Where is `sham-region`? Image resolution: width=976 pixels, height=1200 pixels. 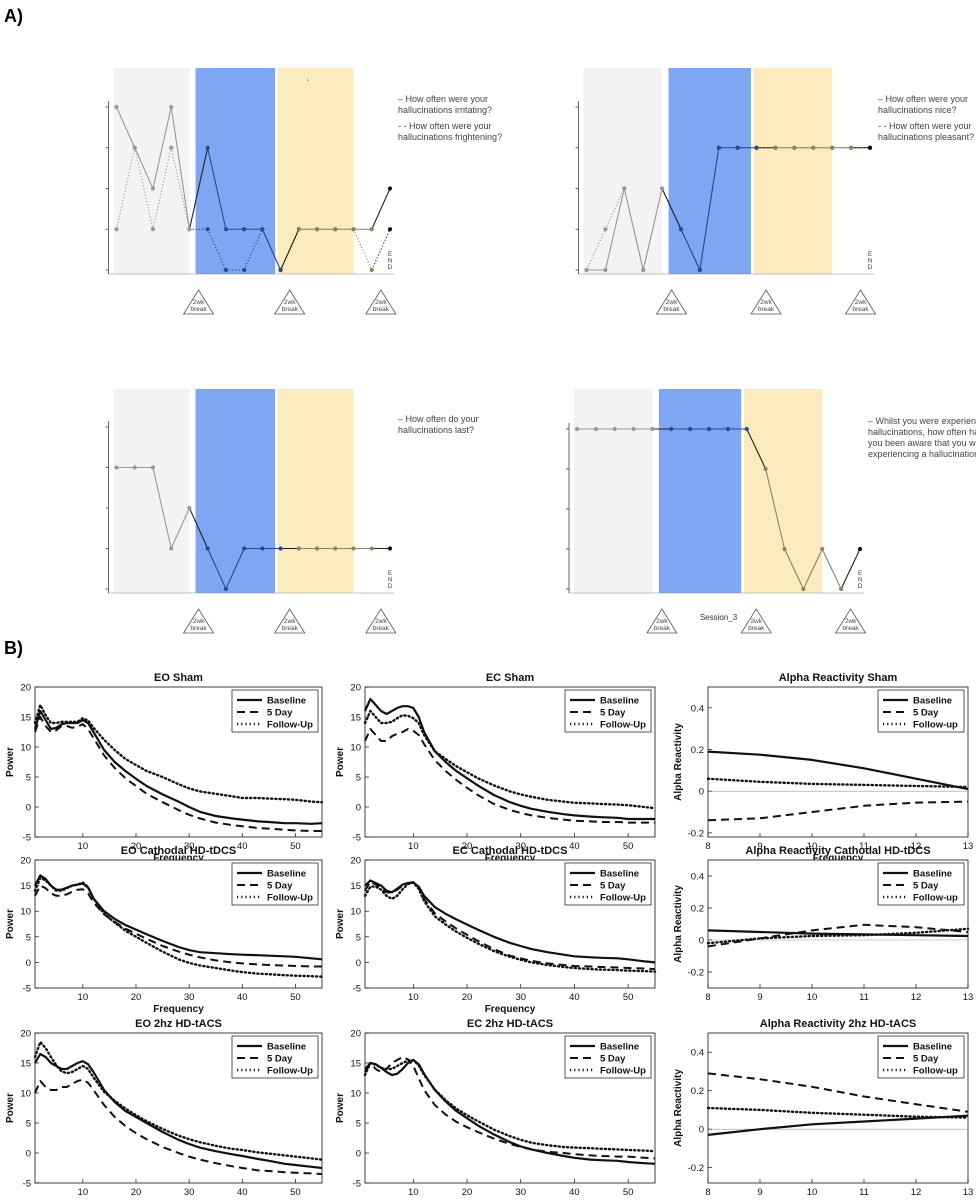
sham-region is located at coordinates (151, 171).